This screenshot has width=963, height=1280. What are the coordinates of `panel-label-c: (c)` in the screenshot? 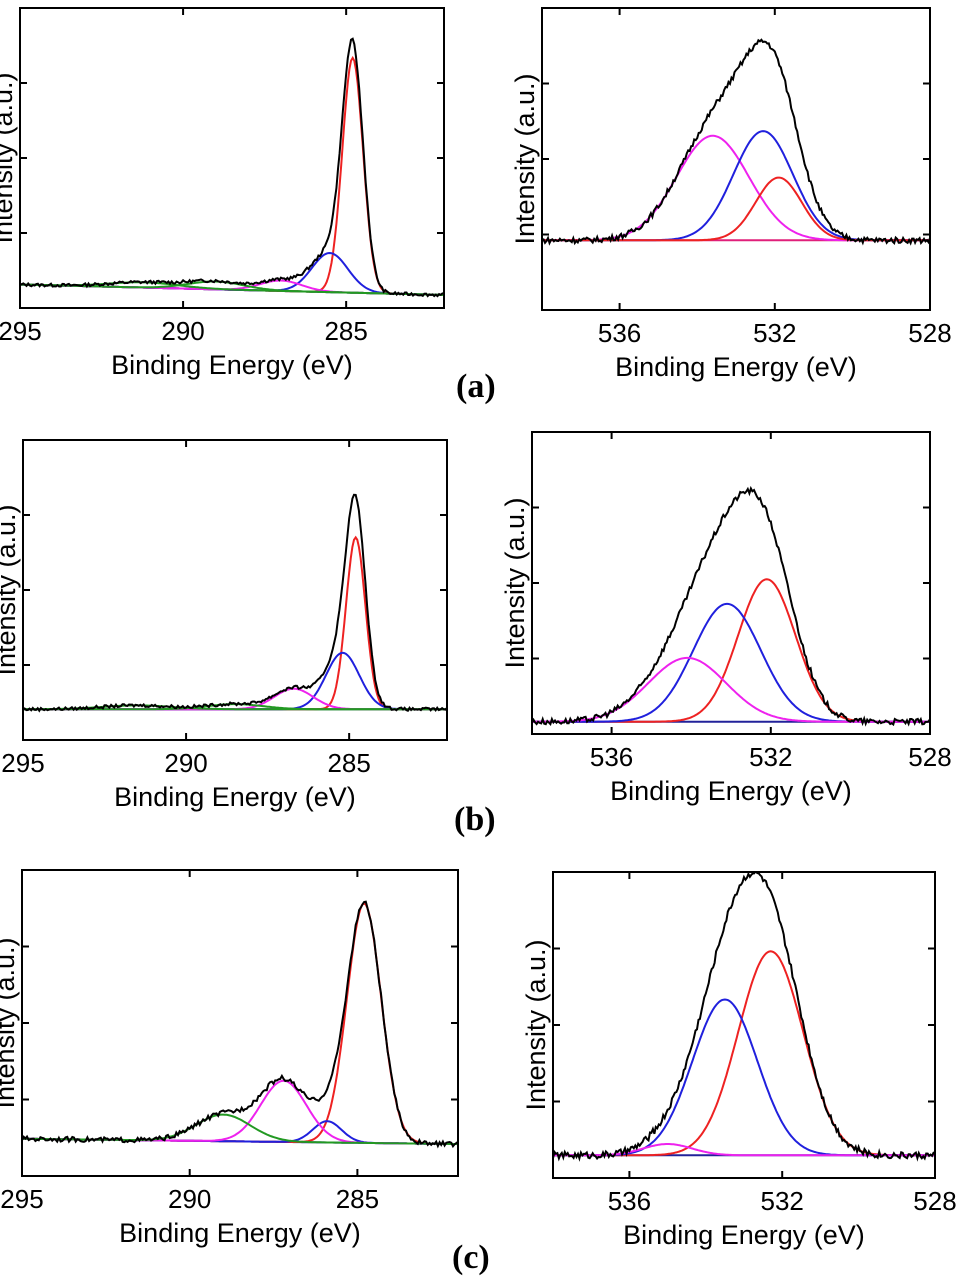 It's located at (471, 1257).